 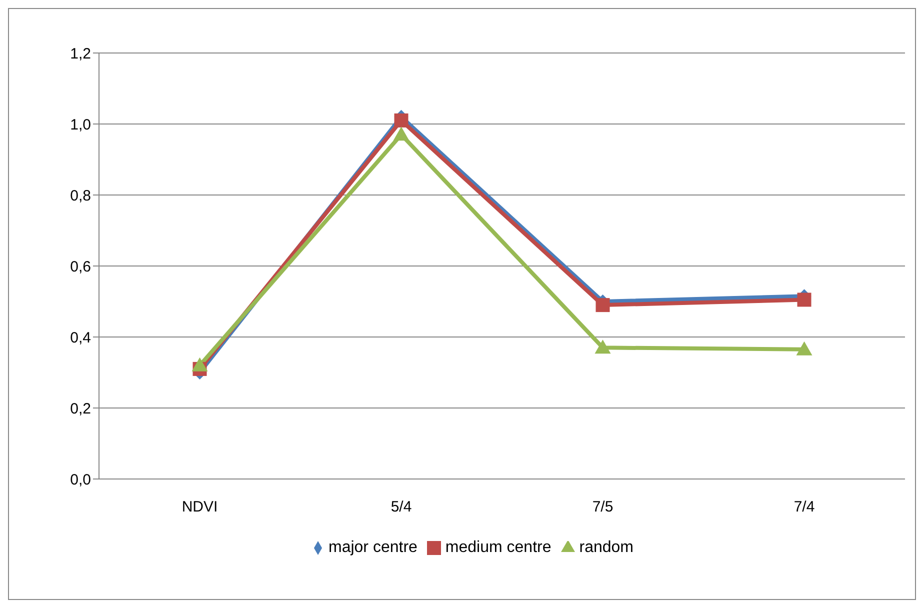 I want to click on x-tick-label: NDVI, so click(x=200, y=507).